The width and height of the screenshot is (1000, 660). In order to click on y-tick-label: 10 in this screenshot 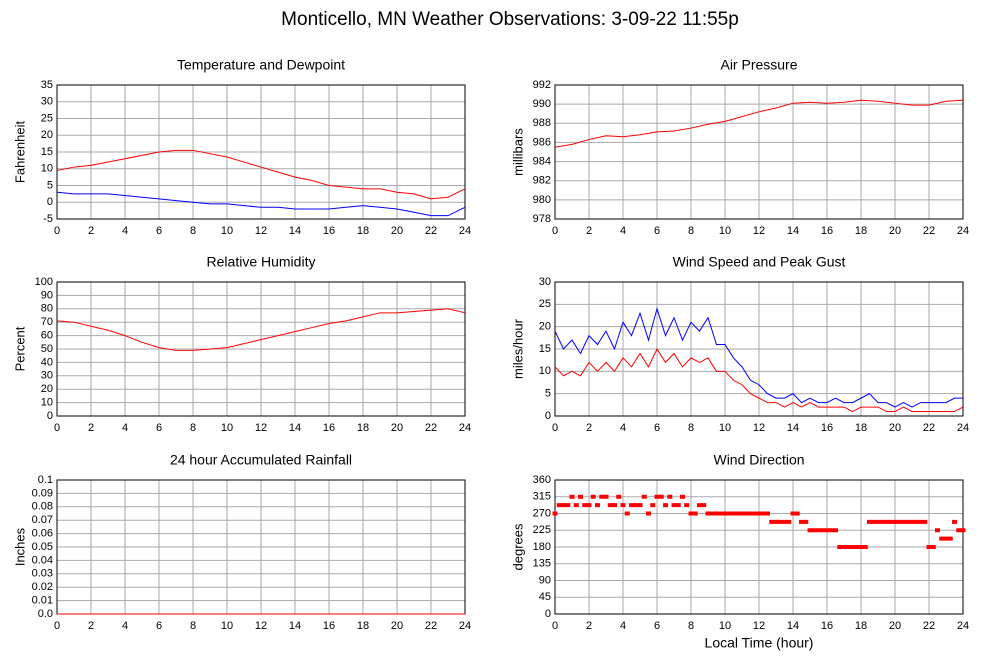, I will do `click(47, 403)`.